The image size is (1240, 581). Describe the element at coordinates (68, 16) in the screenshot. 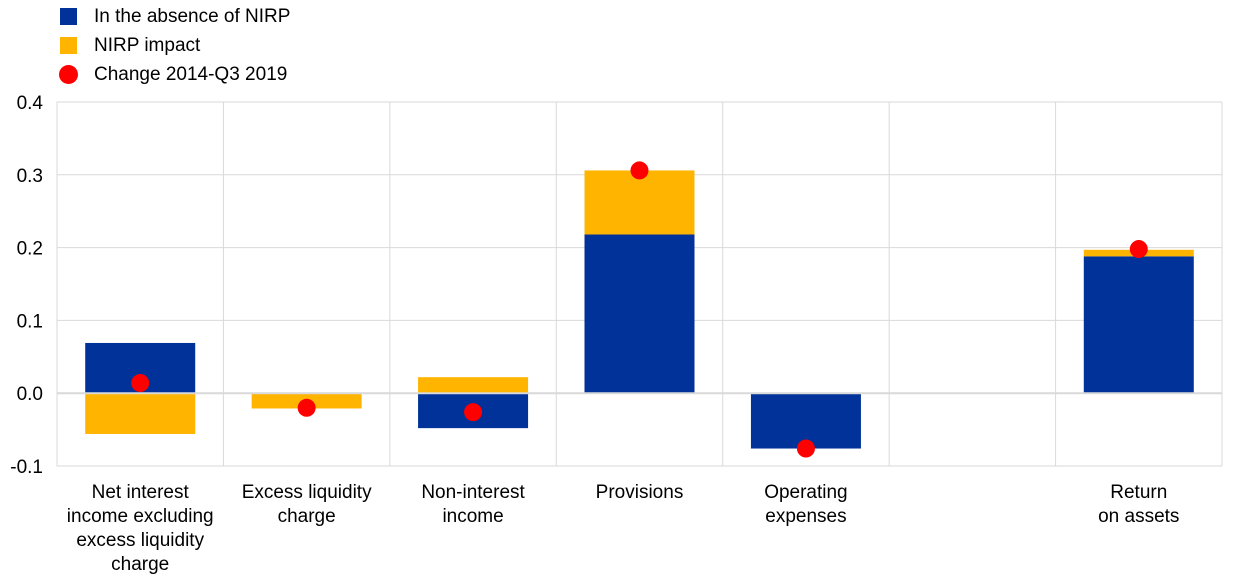

I see `blue-swatch-icon` at that location.